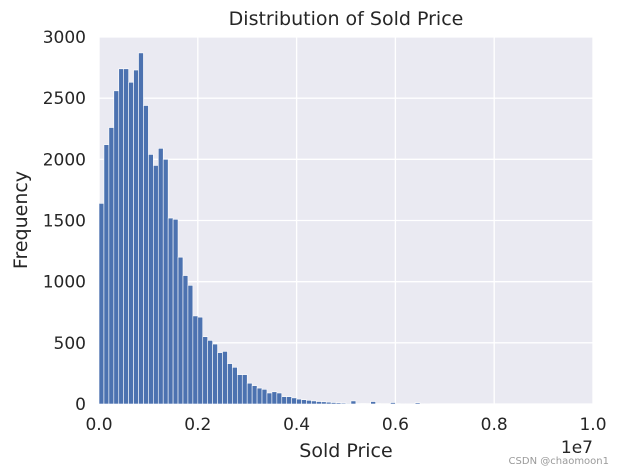 The height and width of the screenshot is (471, 618). I want to click on y-tick-label: 1500, so click(64, 222).